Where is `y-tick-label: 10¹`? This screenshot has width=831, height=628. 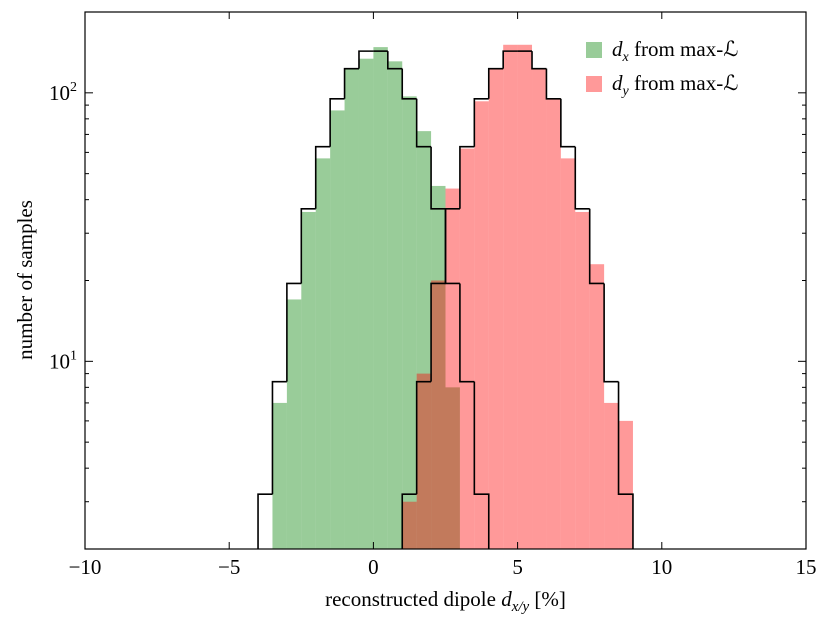 y-tick-label: 10¹ is located at coordinates (63, 360).